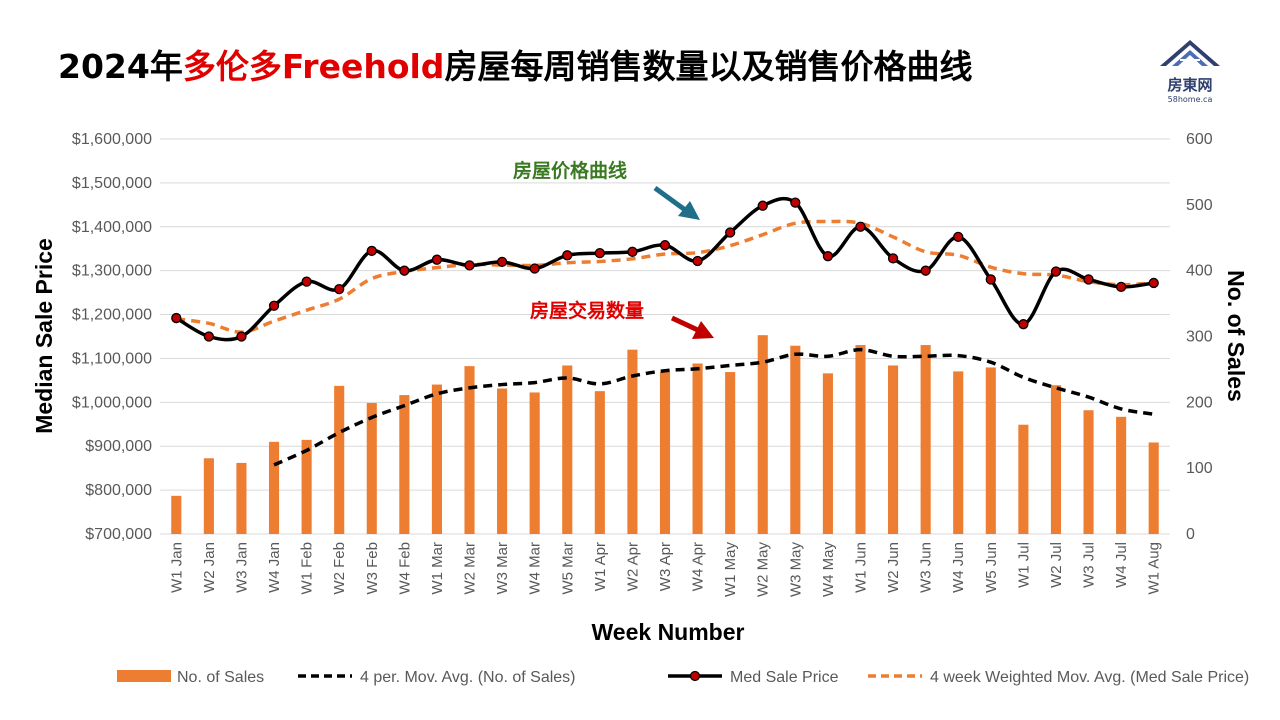  I want to click on y-tick-label: $1,300,000, so click(112, 271).